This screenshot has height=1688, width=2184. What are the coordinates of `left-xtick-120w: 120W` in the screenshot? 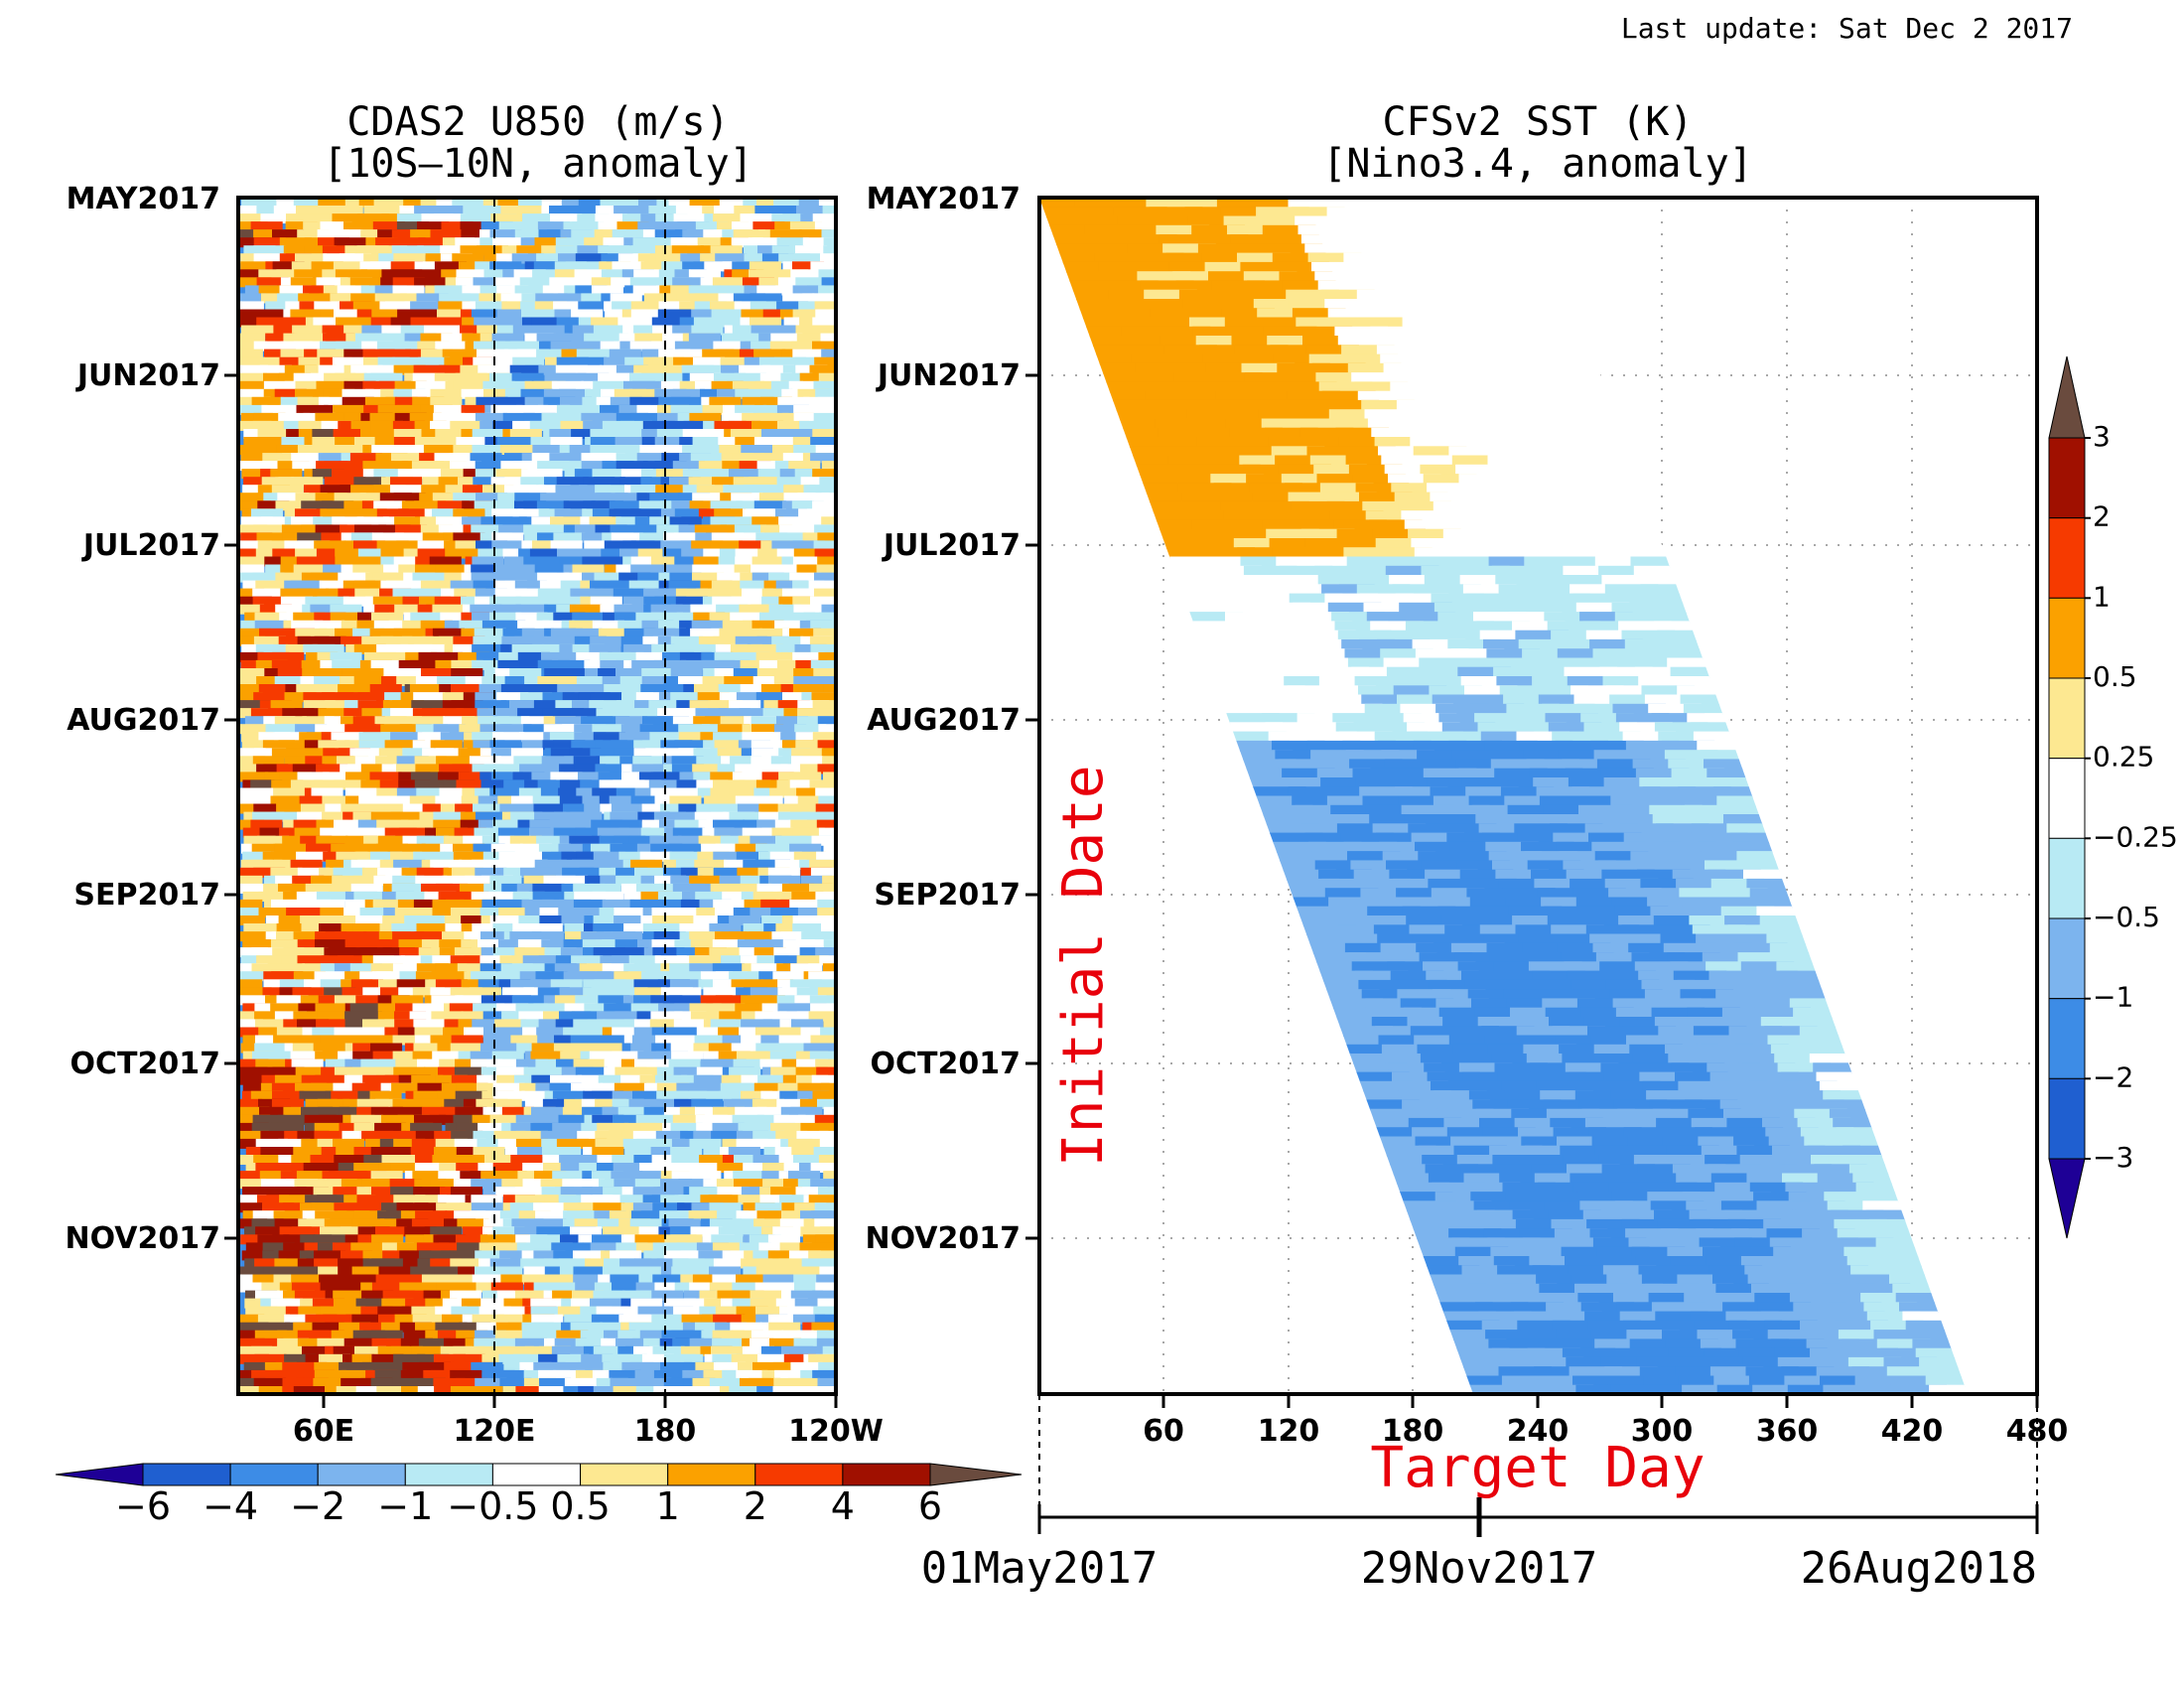 It's located at (836, 1431).